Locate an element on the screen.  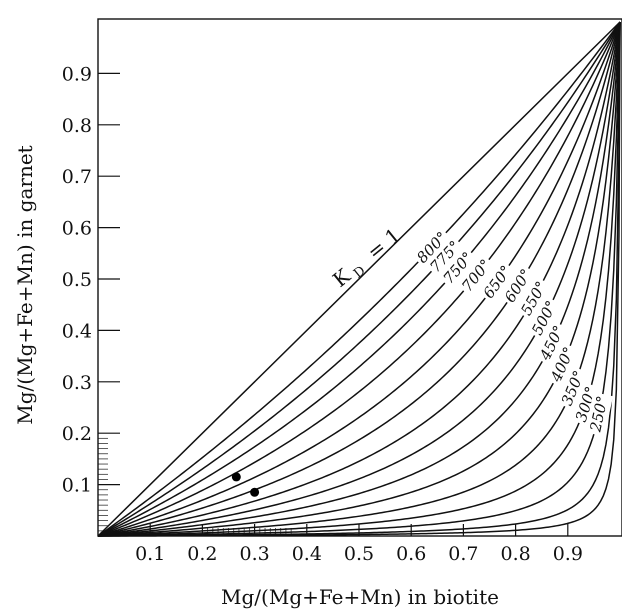
y-tick-label: 0.6 is located at coordinates (77, 229).